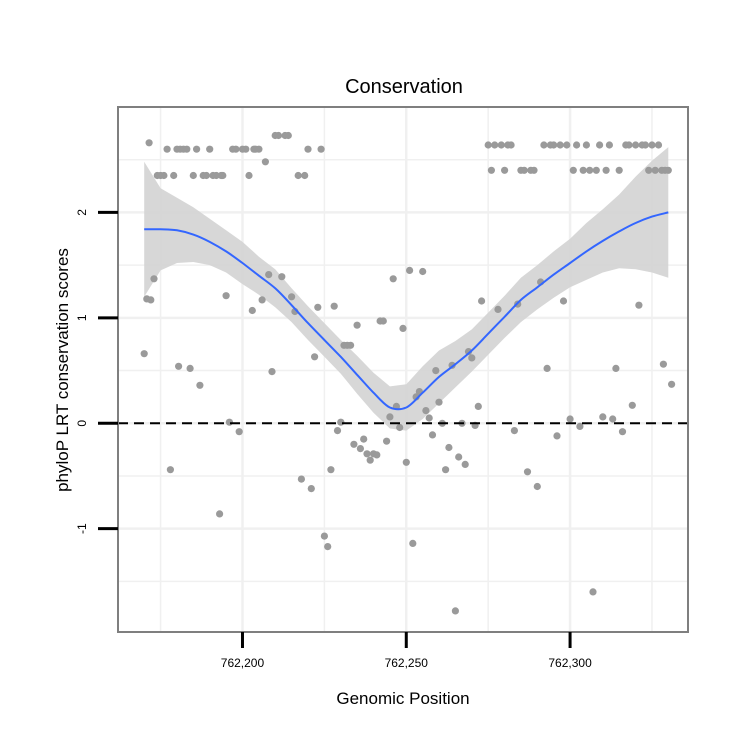 The height and width of the screenshot is (750, 750). I want to click on y-tick-label: 2, so click(82, 212).